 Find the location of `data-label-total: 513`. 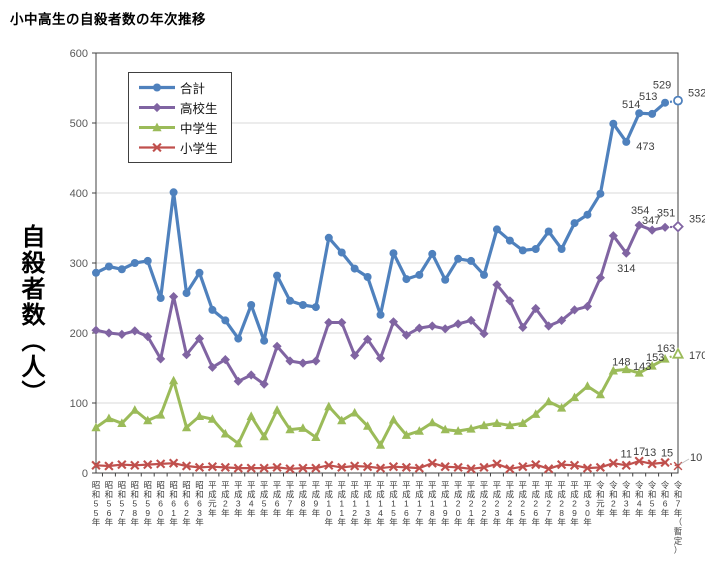

data-label-total: 513 is located at coordinates (648, 97).